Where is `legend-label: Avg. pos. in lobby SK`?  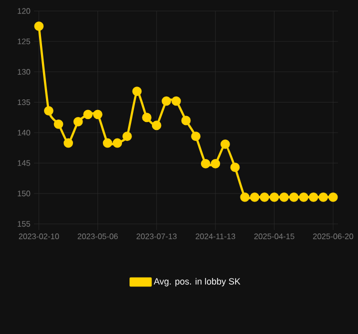
legend-label: Avg. pos. in lobby SK is located at coordinates (197, 282).